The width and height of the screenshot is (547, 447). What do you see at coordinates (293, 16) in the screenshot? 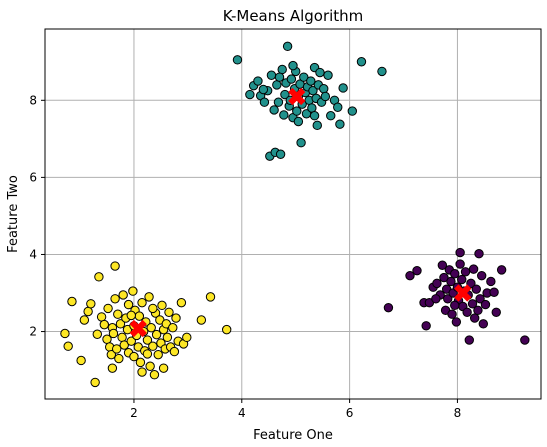
I see `chart-title: K-Means Algorithm` at bounding box center [293, 16].